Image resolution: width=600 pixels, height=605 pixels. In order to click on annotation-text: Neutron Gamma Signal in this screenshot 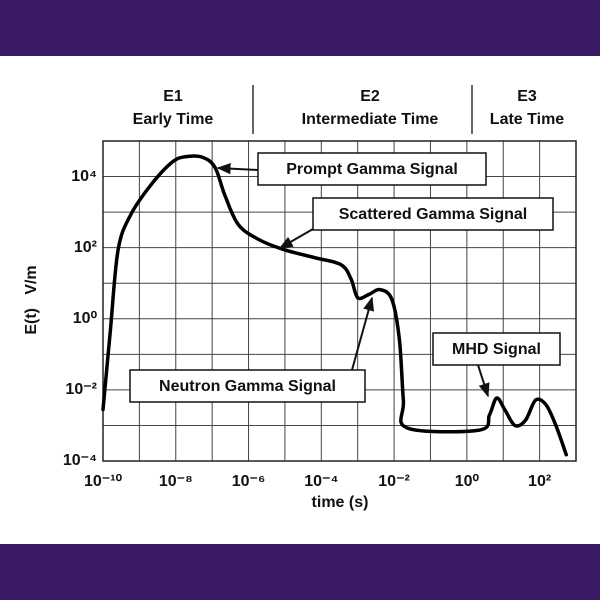, I will do `click(247, 386)`.